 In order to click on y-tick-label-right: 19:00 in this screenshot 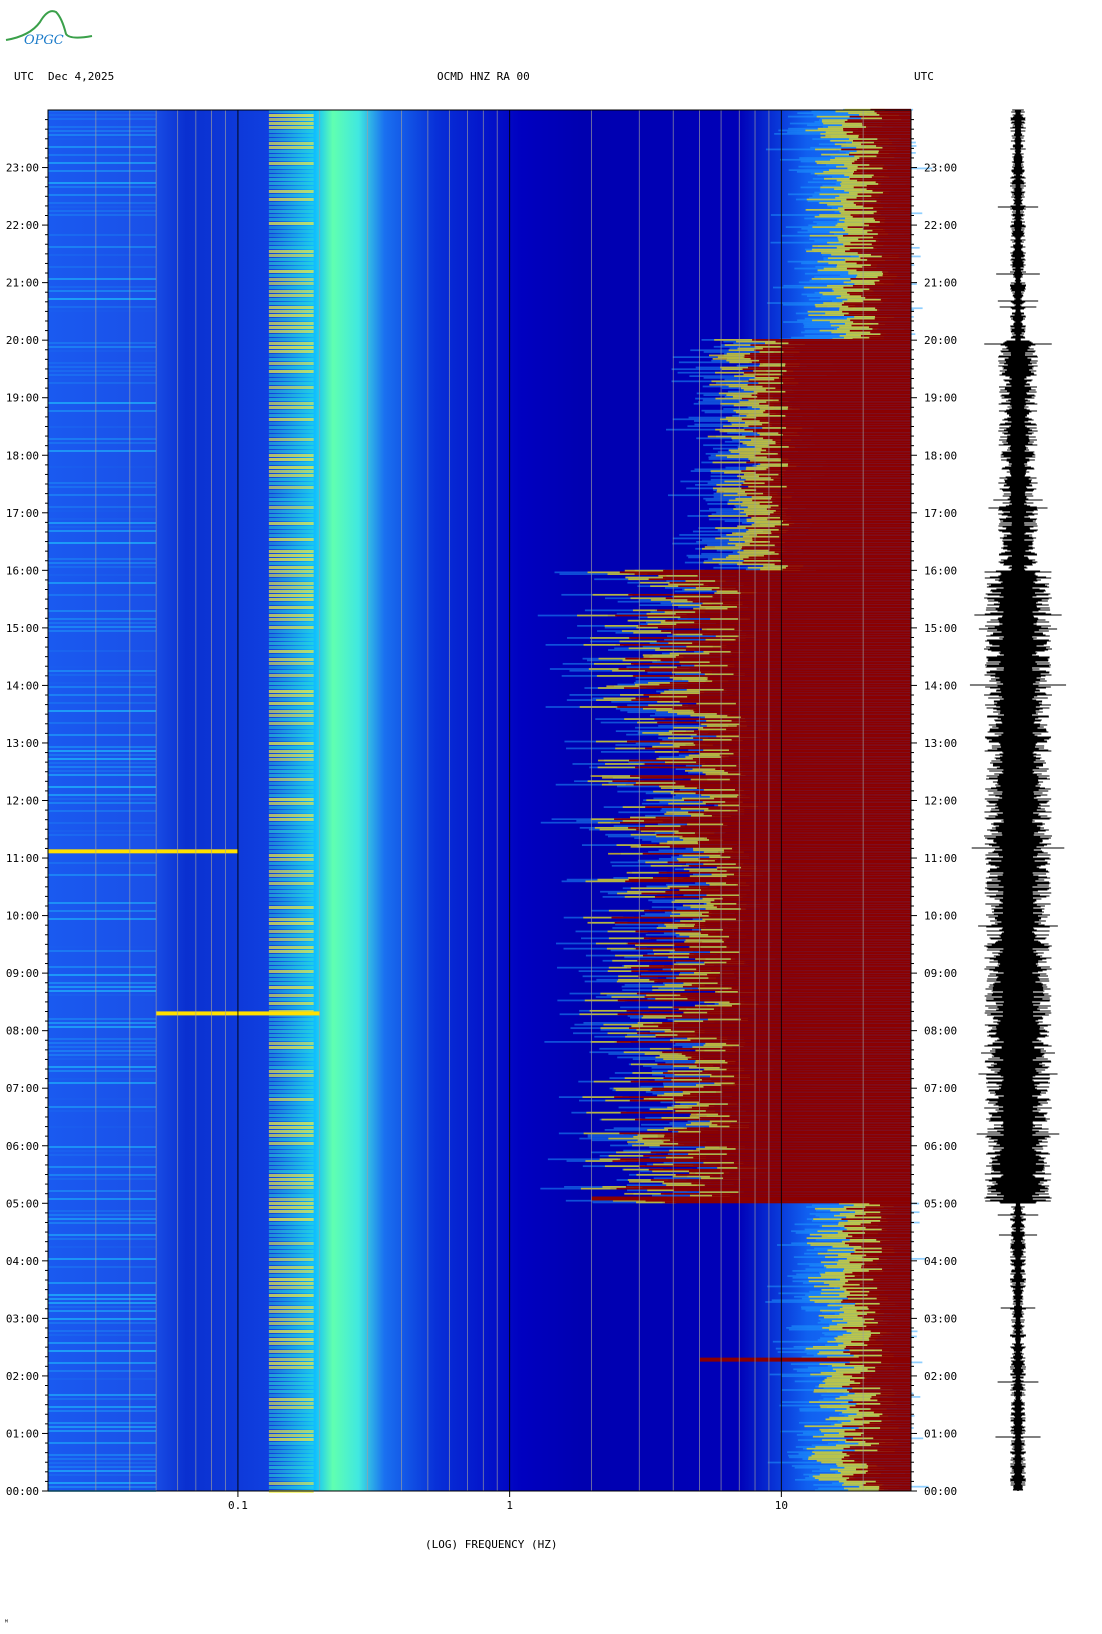, I will do `click(940, 398)`.